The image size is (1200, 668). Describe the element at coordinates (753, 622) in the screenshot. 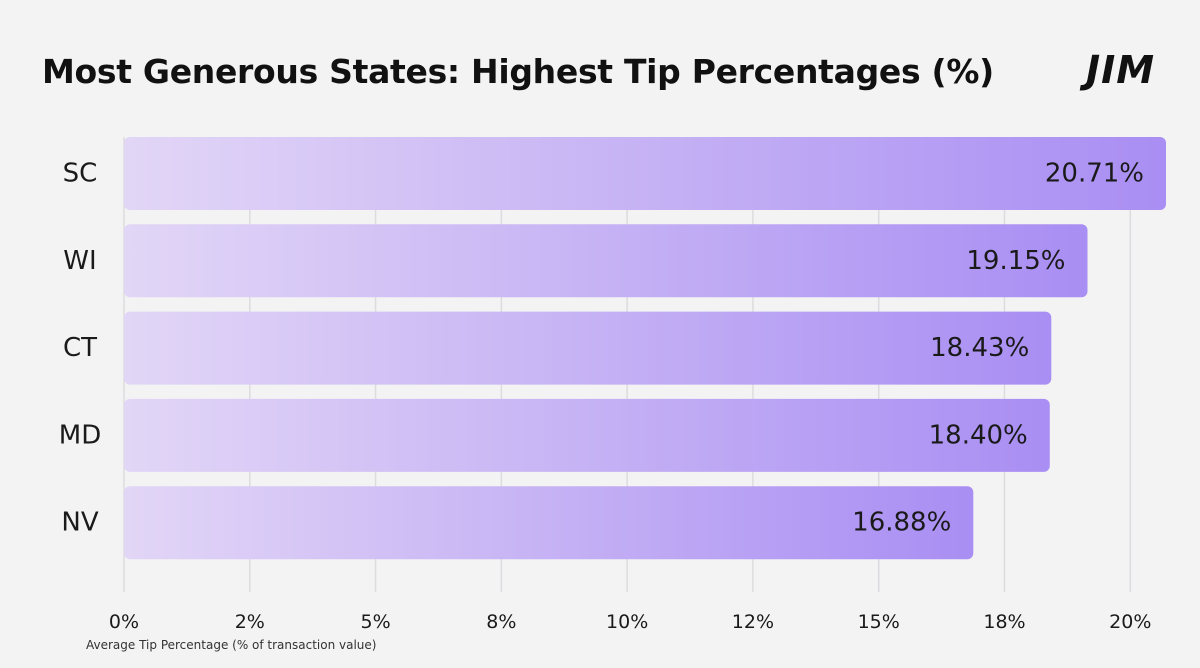

I see `x-tick-label-5: 12%` at that location.